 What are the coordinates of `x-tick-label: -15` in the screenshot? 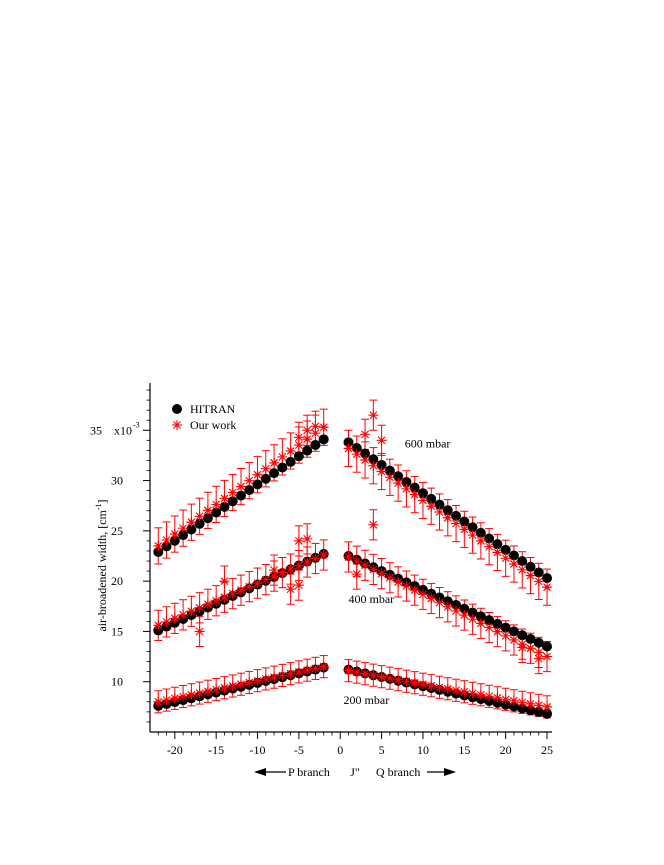 It's located at (216, 750).